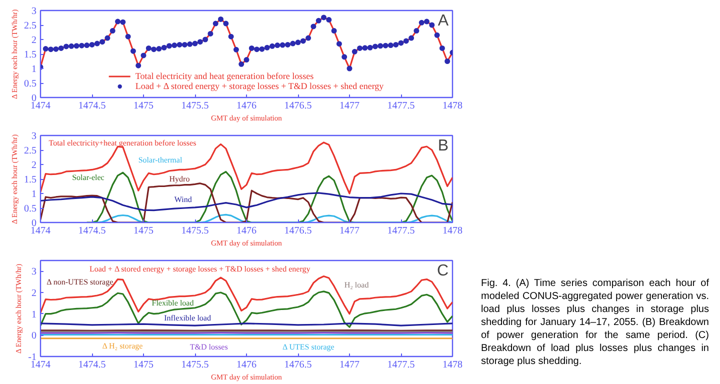  I want to click on text: Solar-thermal, so click(160, 160).